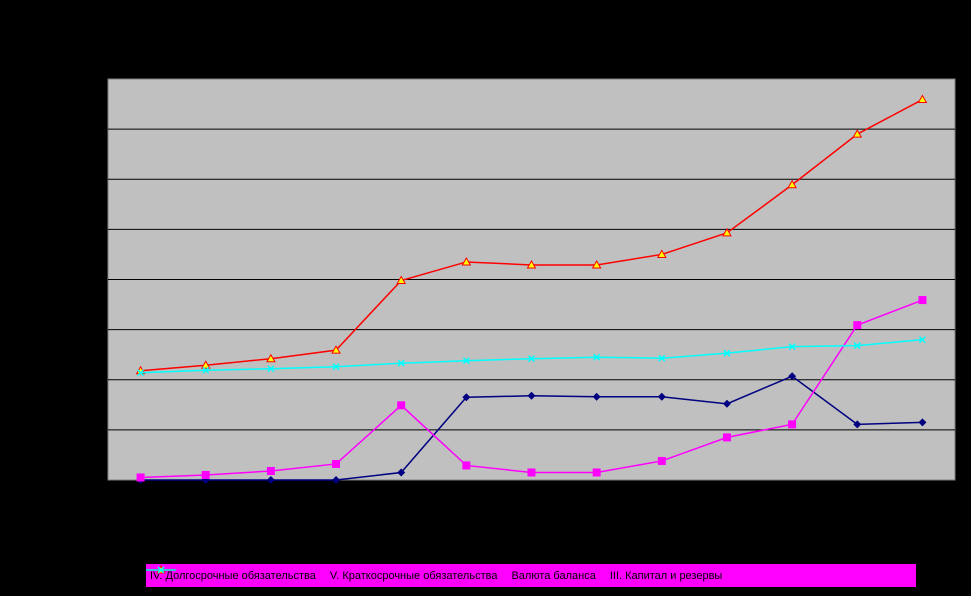 Image resolution: width=971 pixels, height=596 pixels. Describe the element at coordinates (233, 575) in the screenshot. I see `legend-label: IV. Долгосрочные обязательства` at that location.